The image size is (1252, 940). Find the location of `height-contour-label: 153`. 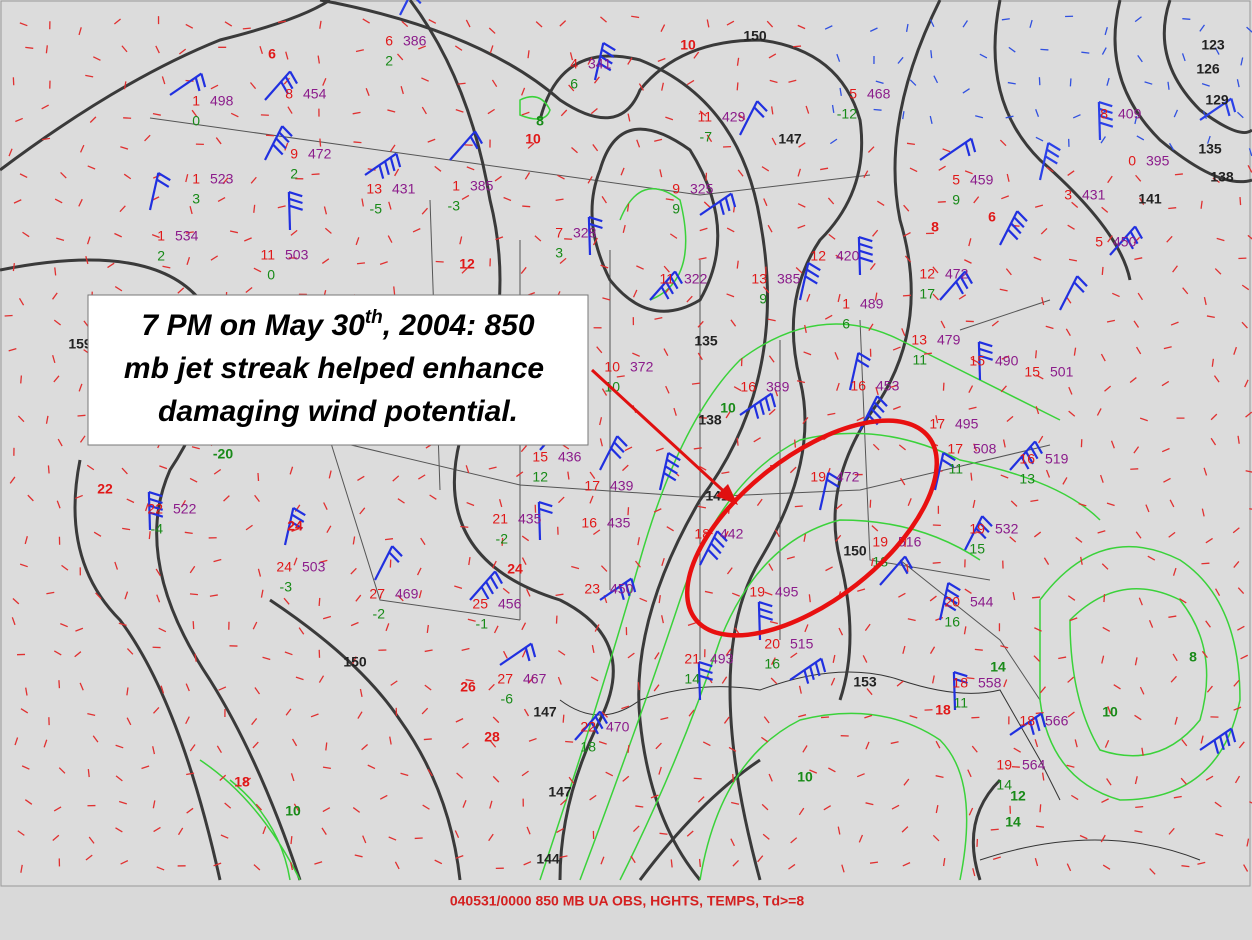

height-contour-label: 153 is located at coordinates (865, 682).